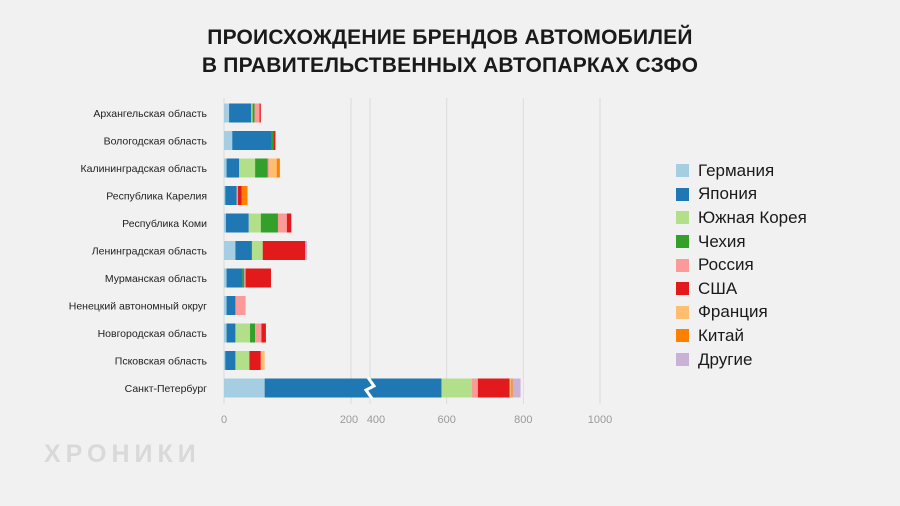 The width and height of the screenshot is (900, 506). Describe the element at coordinates (376, 420) in the screenshot. I see `x-tick-label: 400` at that location.